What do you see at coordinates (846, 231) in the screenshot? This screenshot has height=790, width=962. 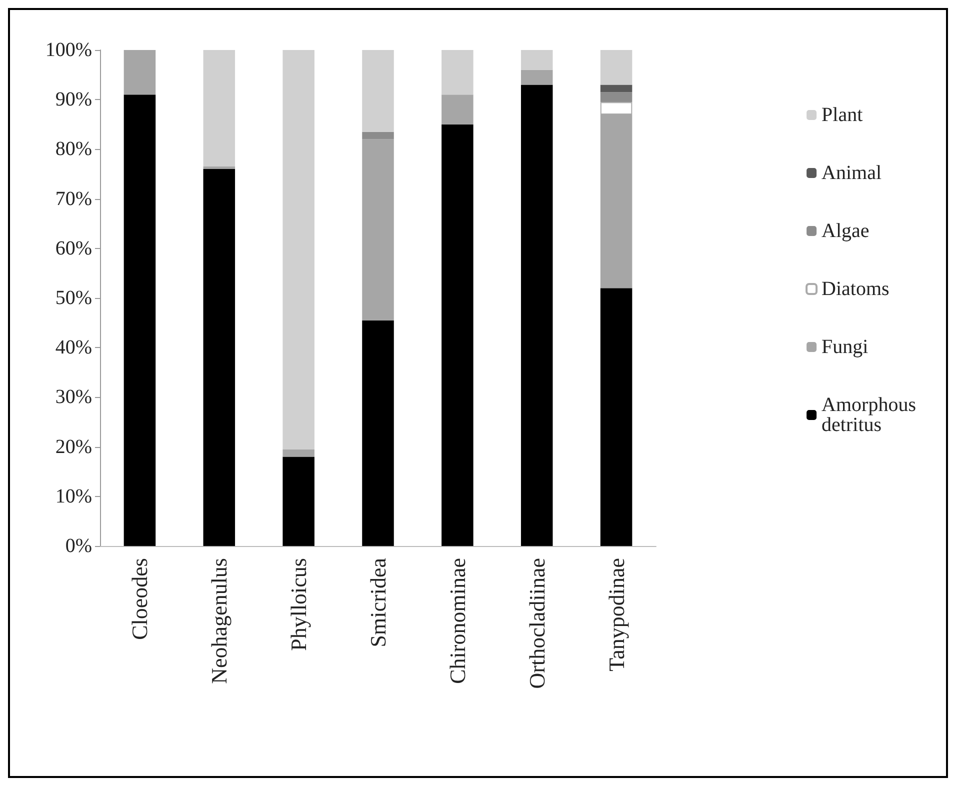 I see `legend-label: Algae` at bounding box center [846, 231].